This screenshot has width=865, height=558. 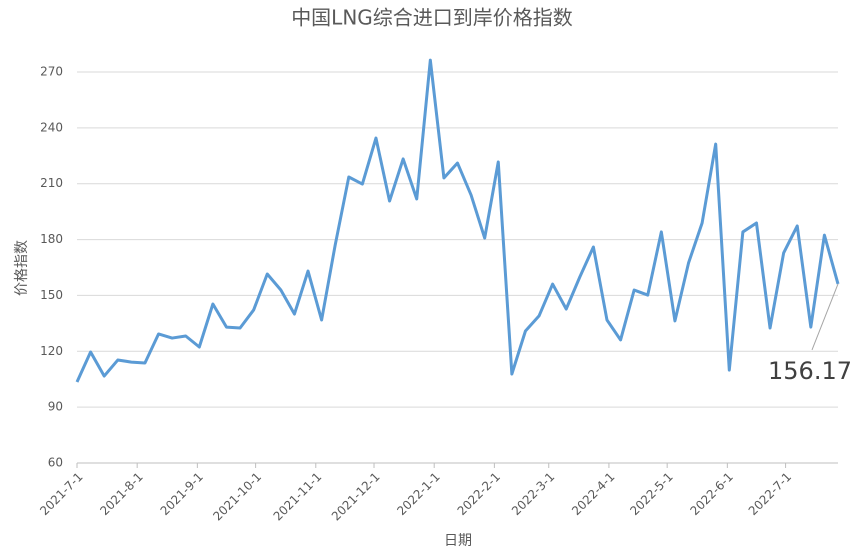 What do you see at coordinates (182, 494) in the screenshot?
I see `x-tick-label: 2021-9-1` at bounding box center [182, 494].